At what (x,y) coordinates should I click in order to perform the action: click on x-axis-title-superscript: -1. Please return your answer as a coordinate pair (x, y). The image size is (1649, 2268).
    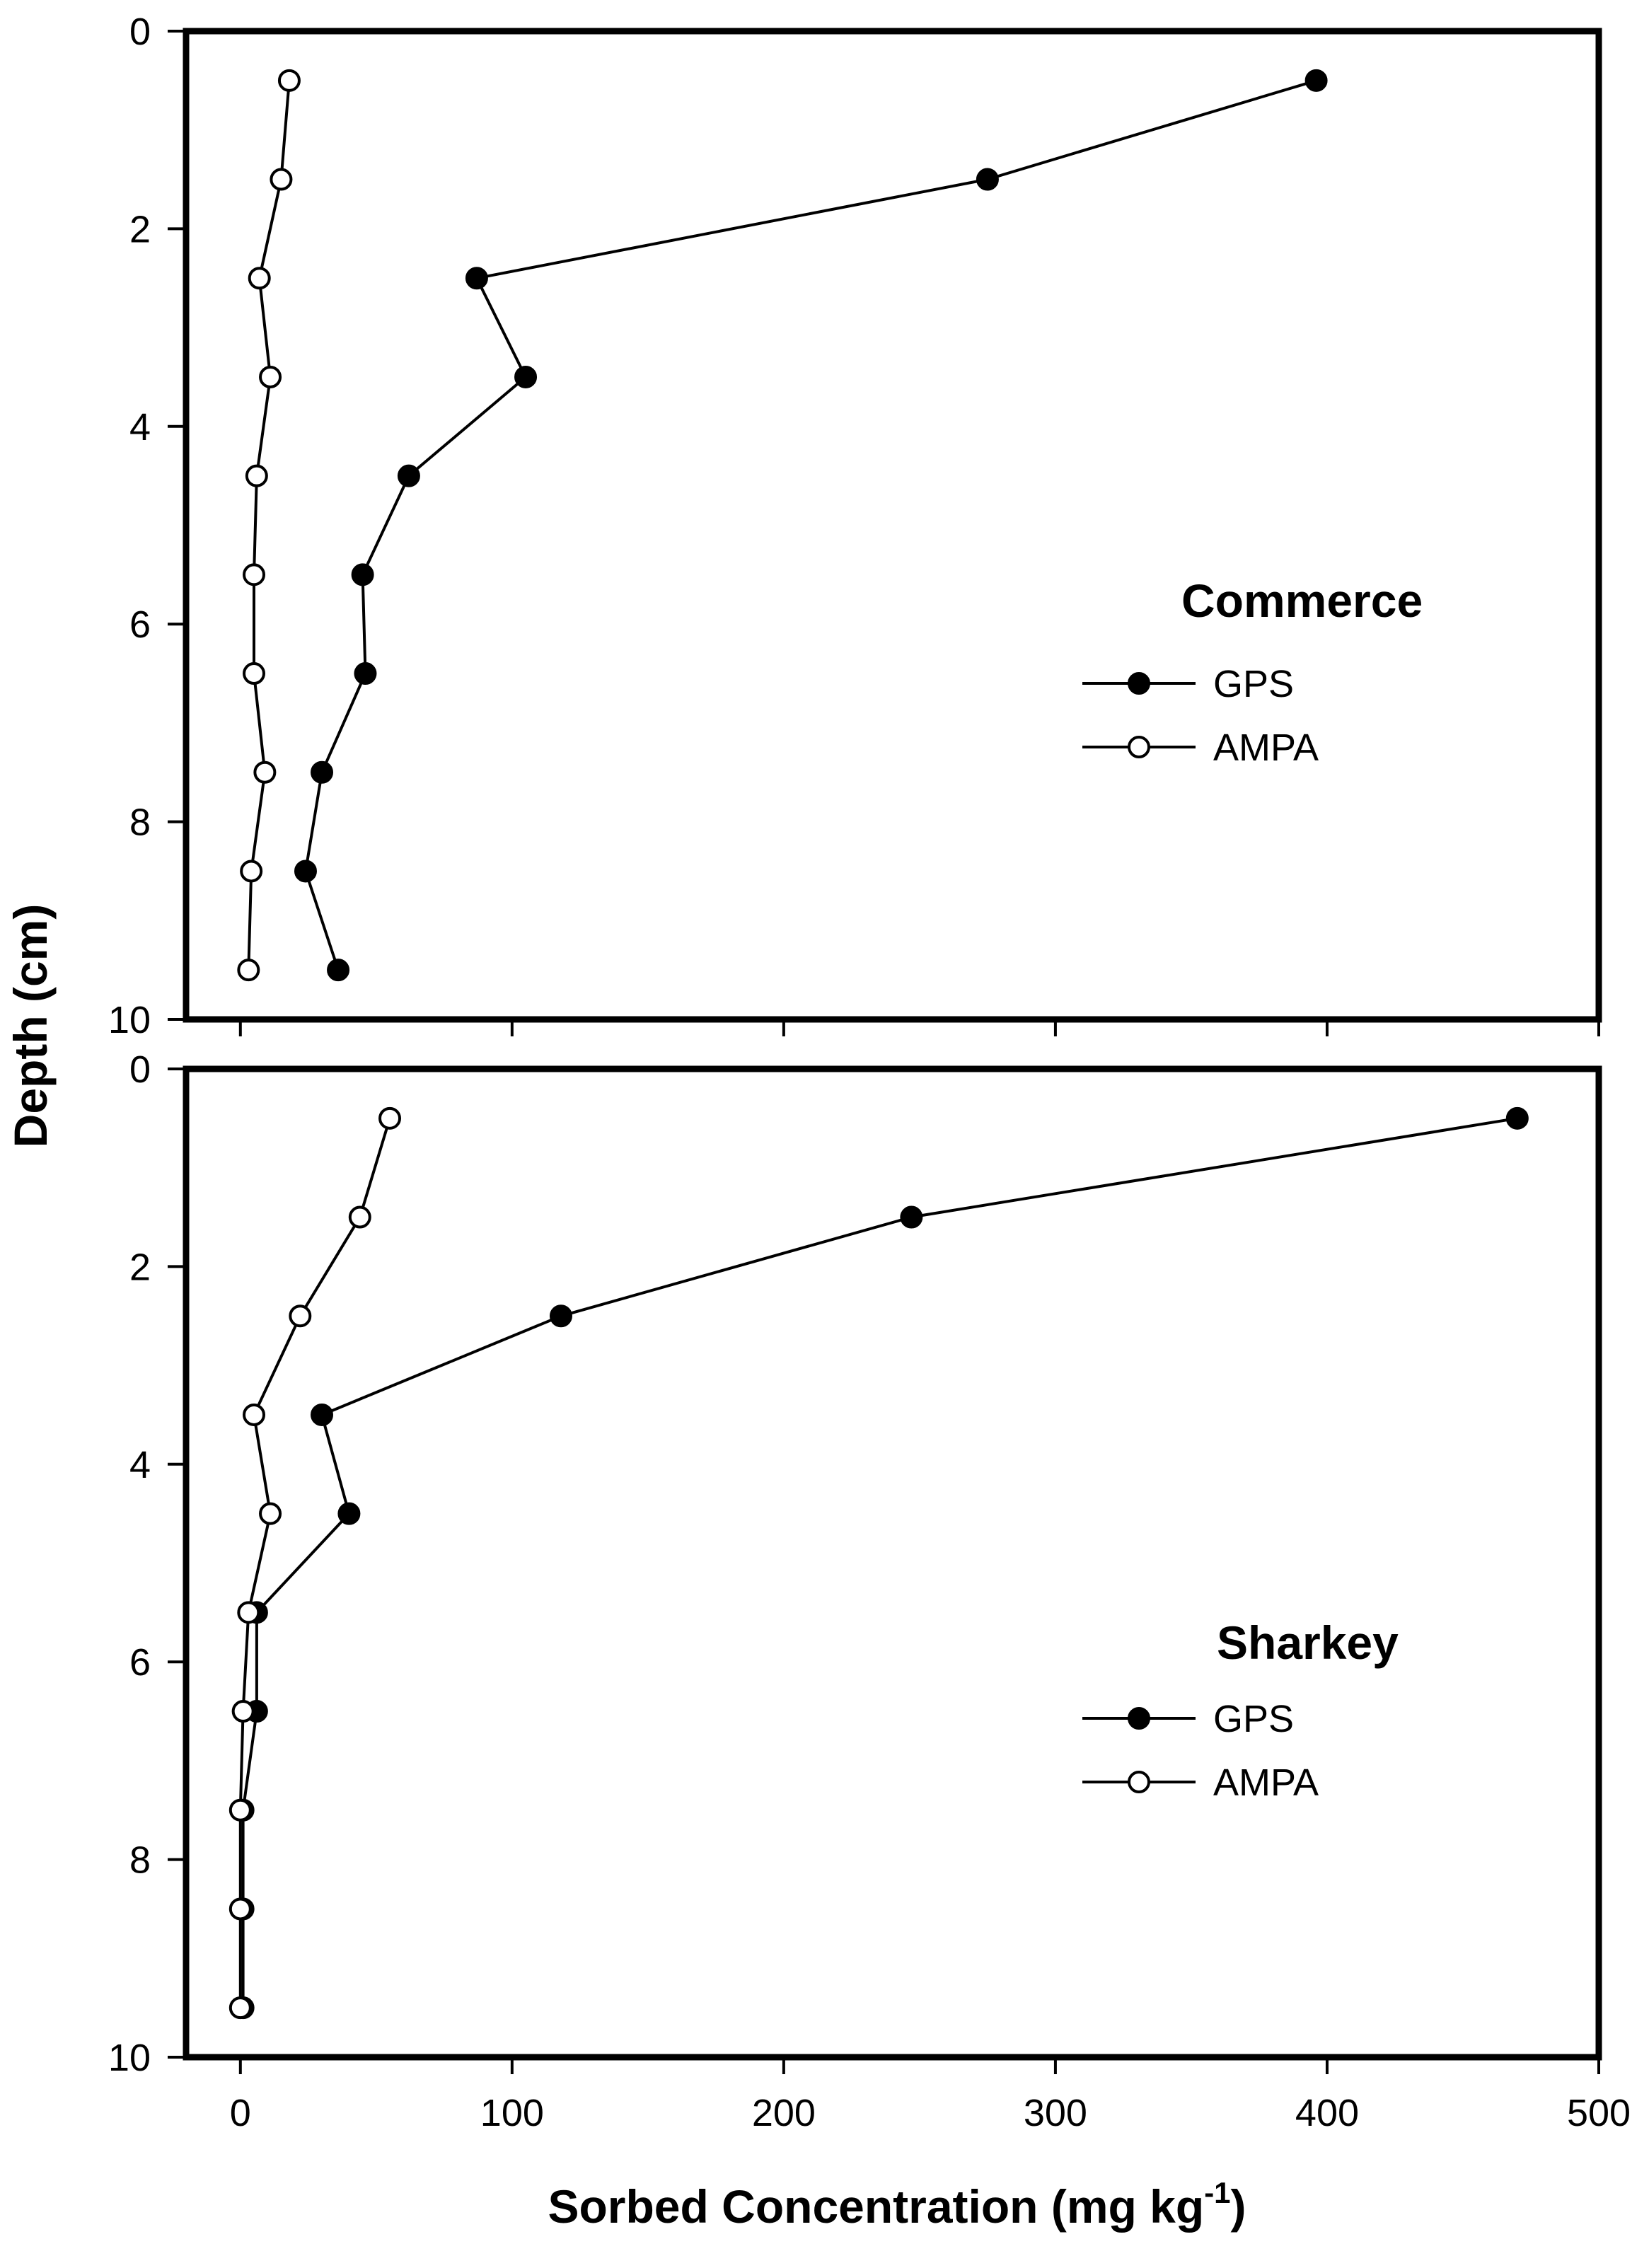
    Looking at the image, I should click on (1217, 2192).